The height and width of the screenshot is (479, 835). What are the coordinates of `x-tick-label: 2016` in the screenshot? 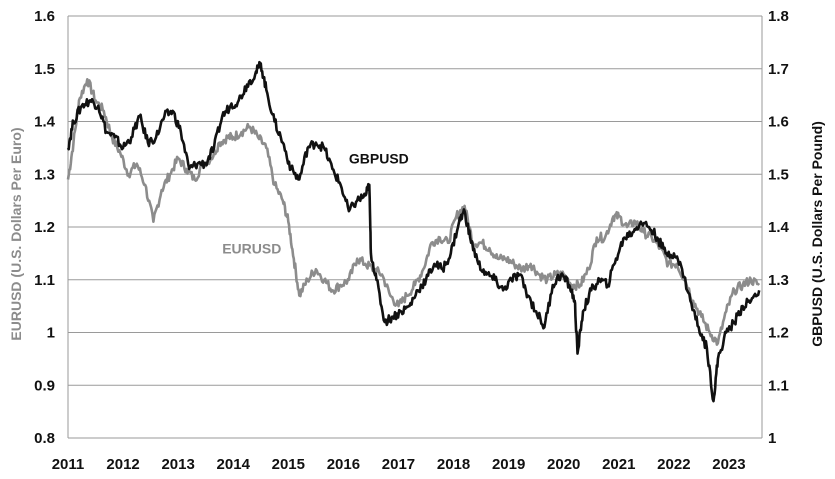 It's located at (343, 464).